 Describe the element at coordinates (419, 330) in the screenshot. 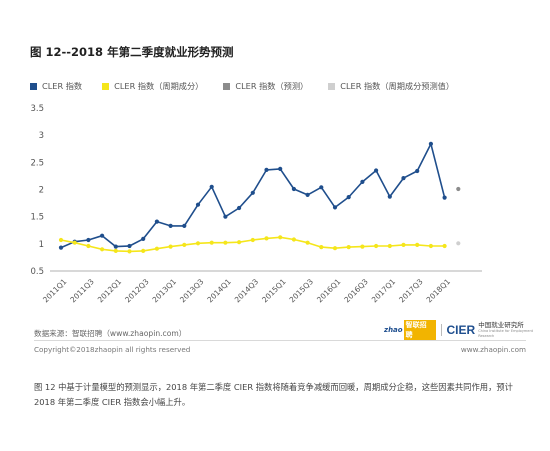

I see `zhaopin-logo-box: 智联招聘` at that location.